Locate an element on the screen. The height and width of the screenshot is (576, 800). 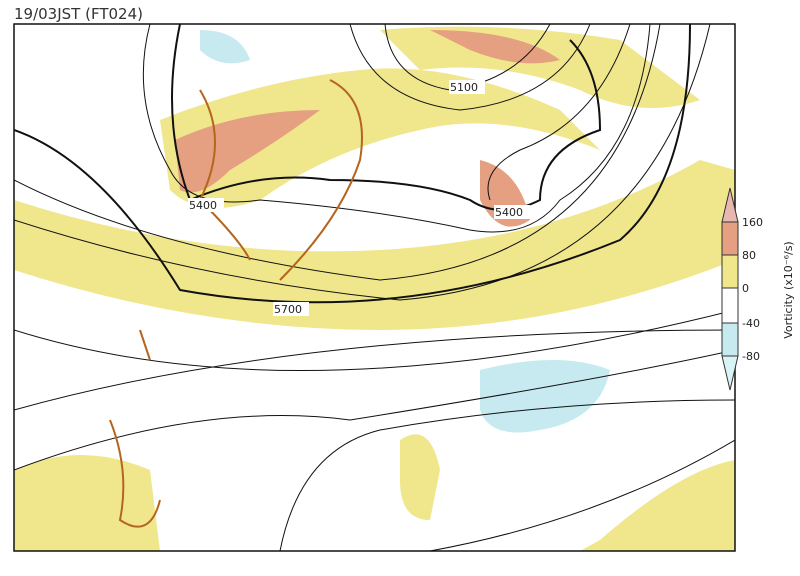
colorbar-label: Vorticity (x10⁻⁶/s) is located at coordinates (788, 289).